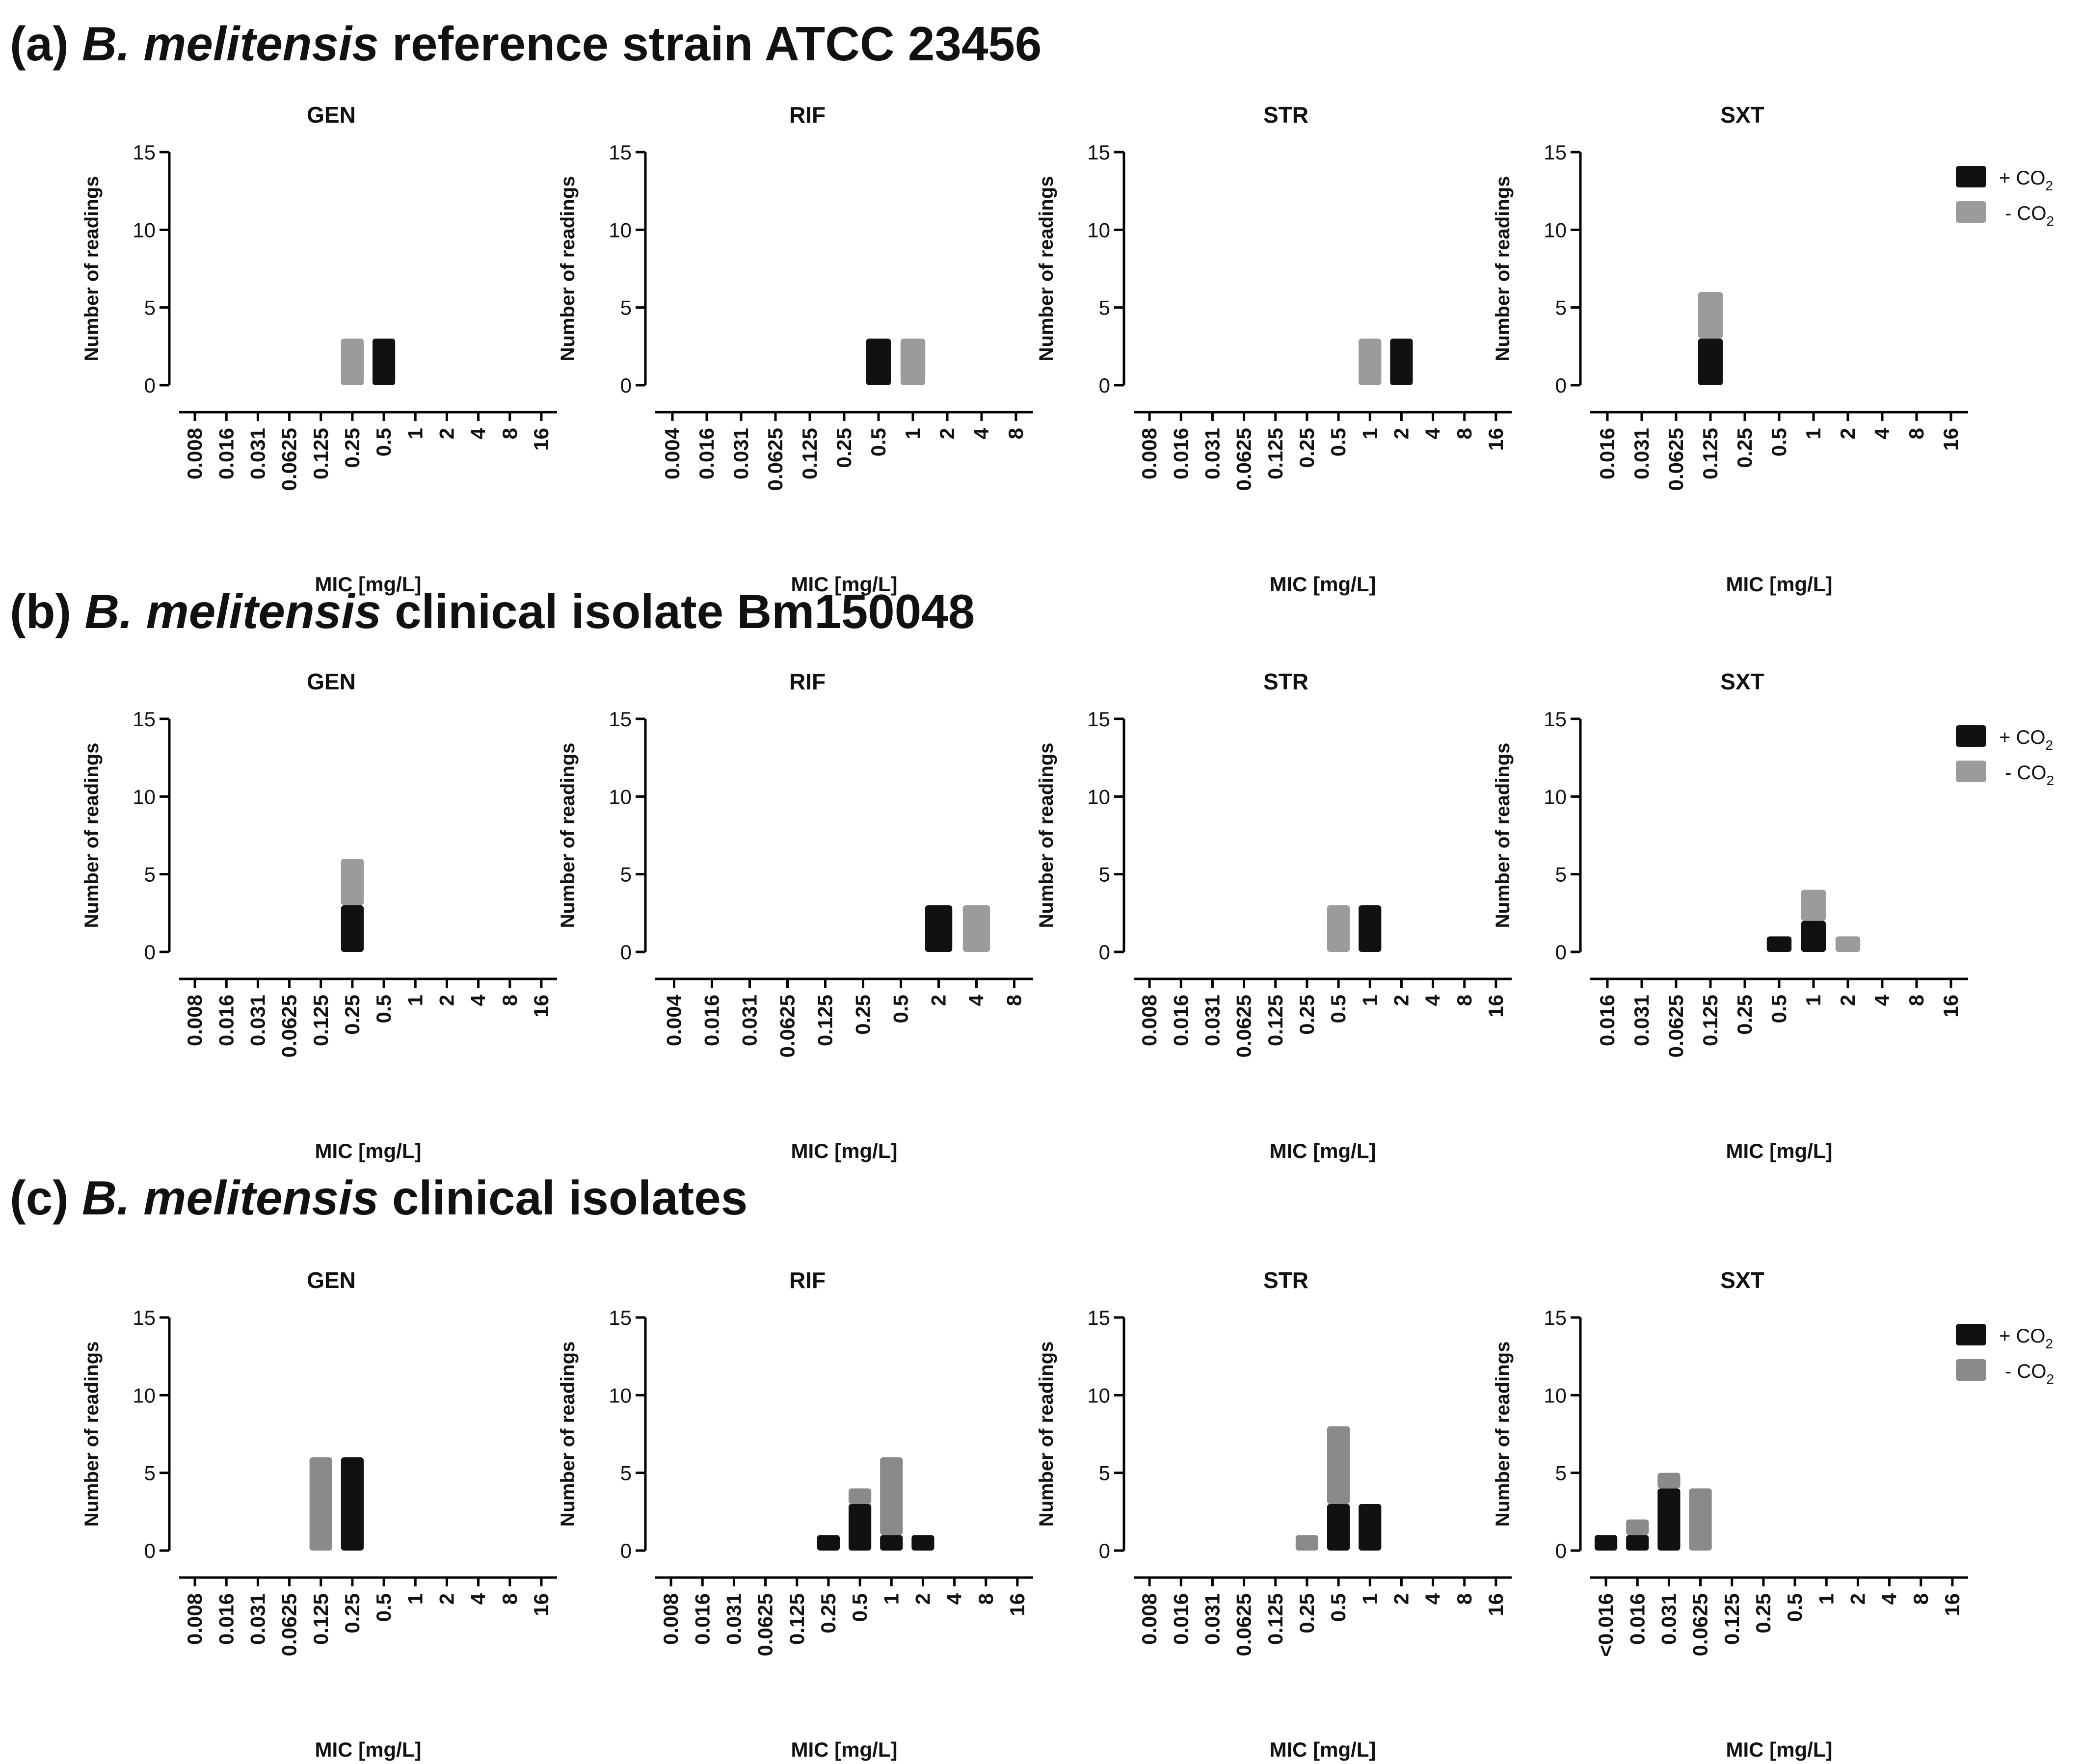 This screenshot has width=2081, height=1764. What do you see at coordinates (1285, 115) in the screenshot?
I see `chart-title: STR` at bounding box center [1285, 115].